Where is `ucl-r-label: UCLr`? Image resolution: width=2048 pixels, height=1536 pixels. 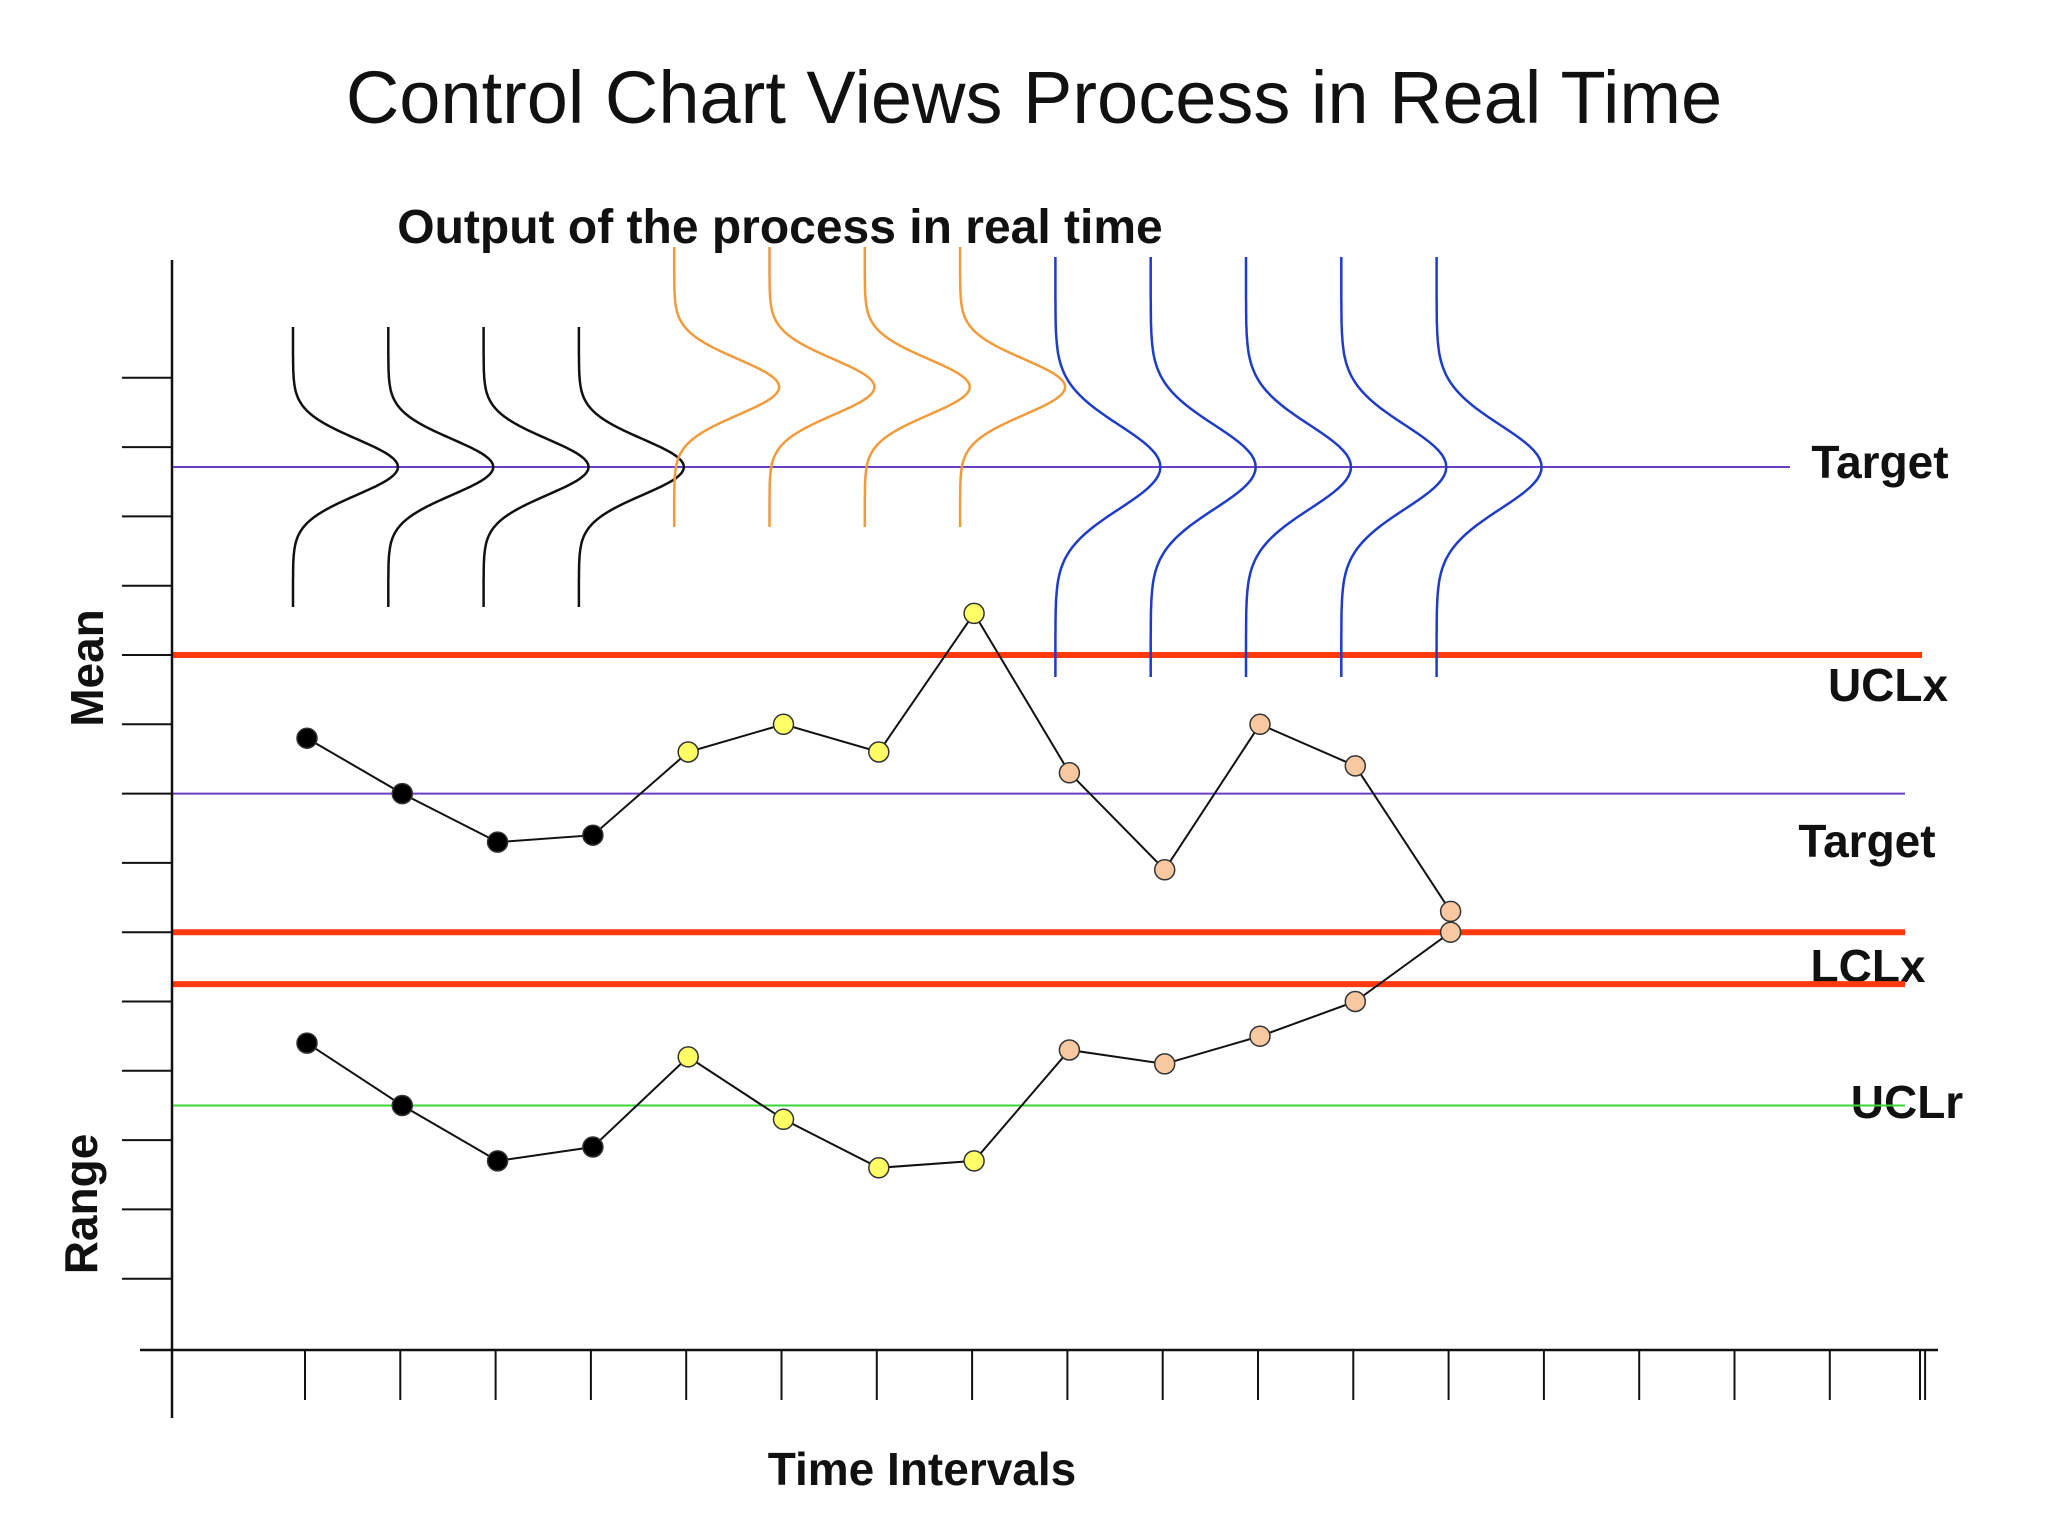
ucl-r-label: UCLr is located at coordinates (1907, 1102).